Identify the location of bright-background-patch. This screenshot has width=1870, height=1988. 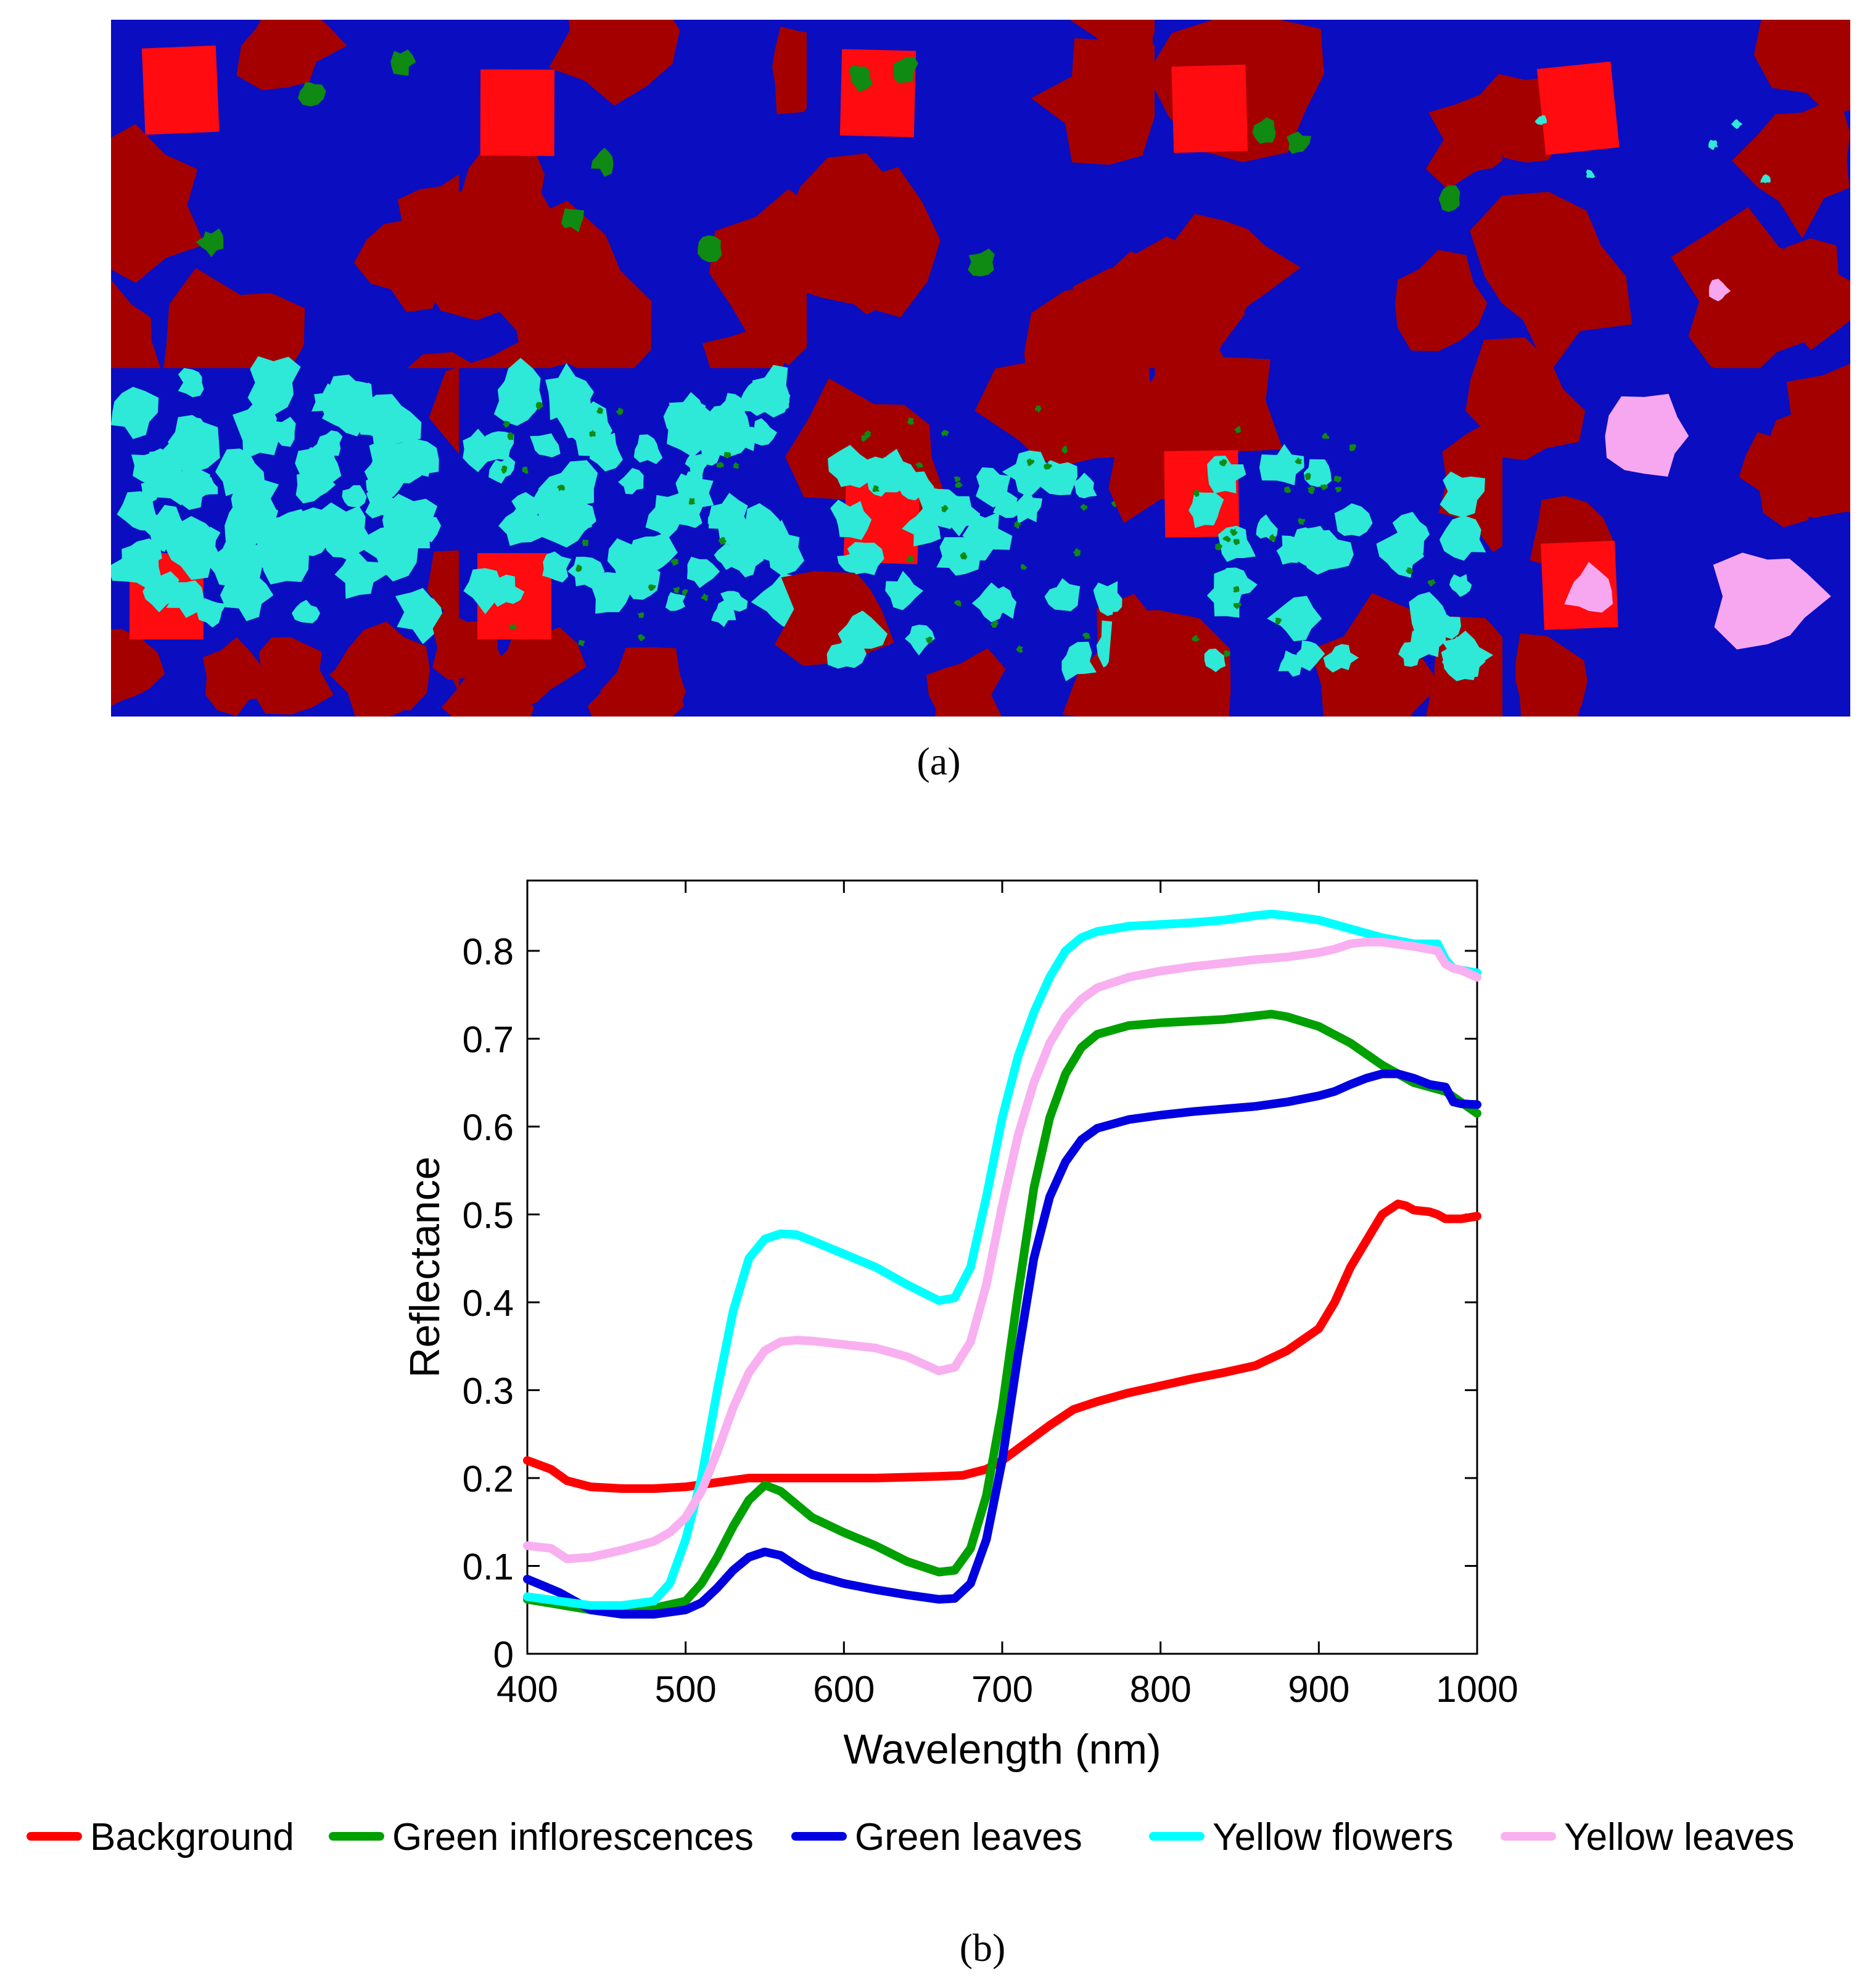
(180, 90).